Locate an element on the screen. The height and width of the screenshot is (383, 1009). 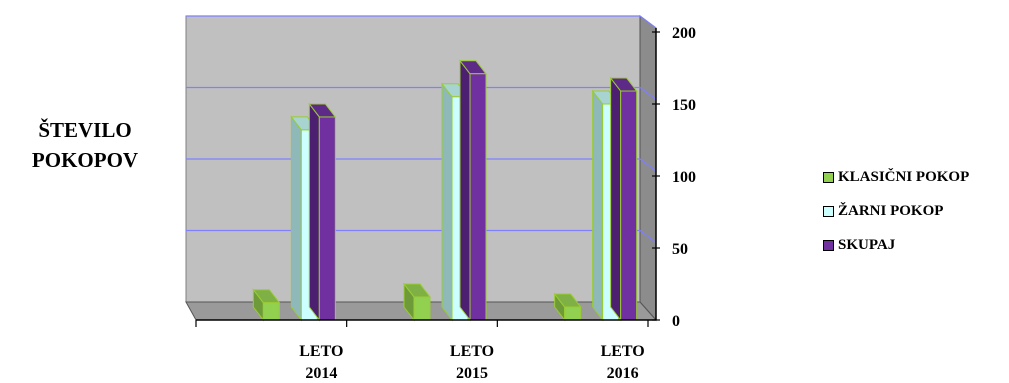
side-wall is located at coordinates (648, 168).